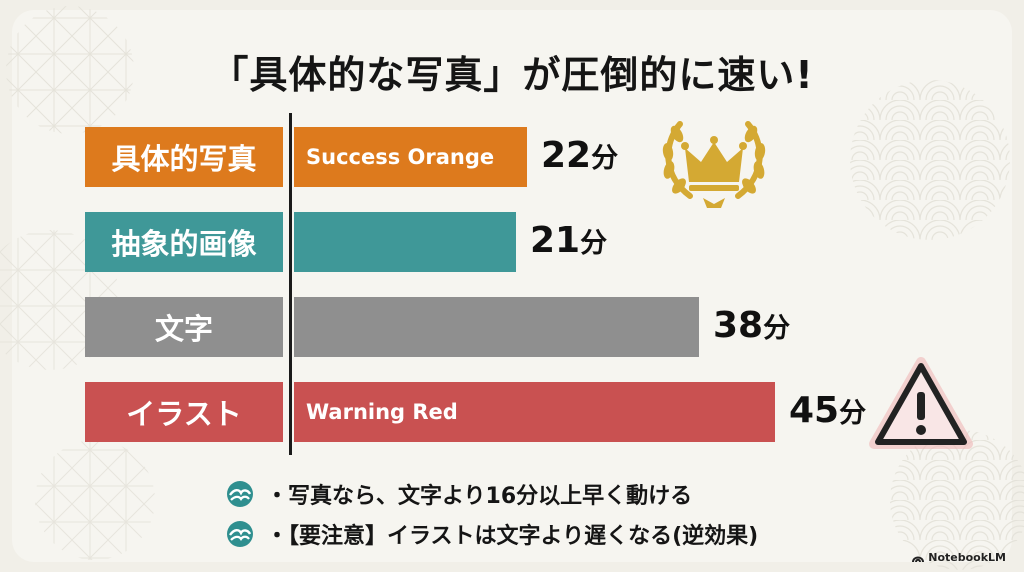 The height and width of the screenshot is (572, 1024). I want to click on warning-icon, so click(921, 403).